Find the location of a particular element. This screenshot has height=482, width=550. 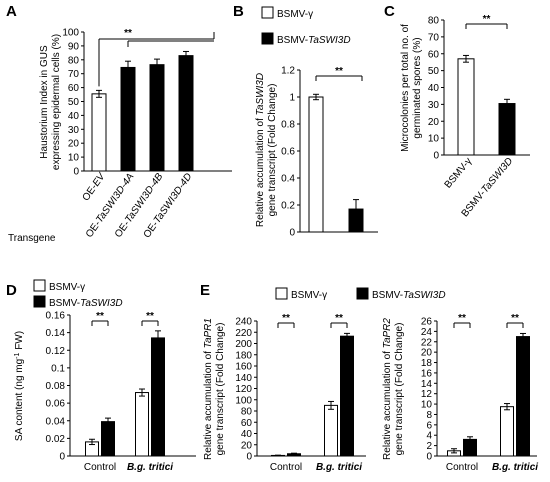

panel-e-subplot-1-y-axis-label-text: Relative accumulation of is located at coordinates (208, 404).